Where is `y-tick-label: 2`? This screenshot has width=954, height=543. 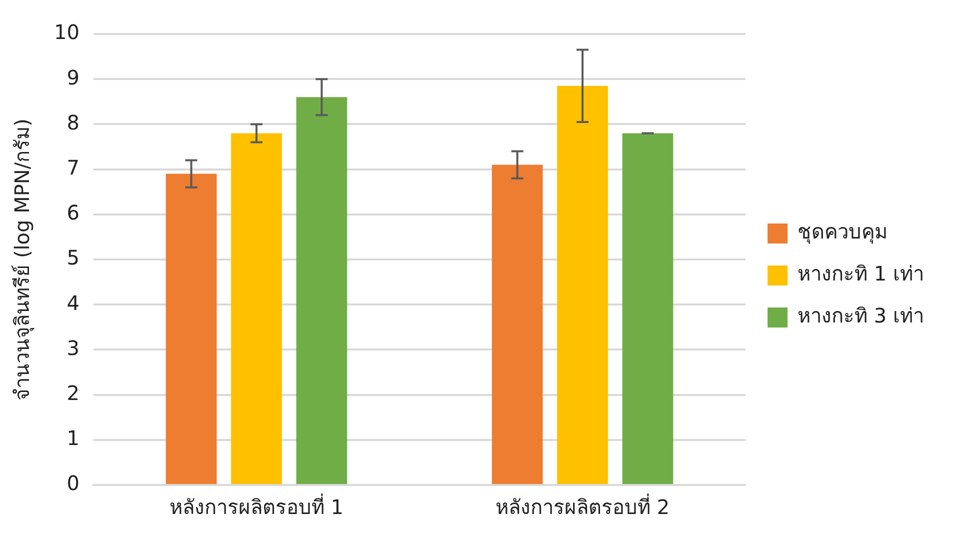
y-tick-label: 2 is located at coordinates (73, 393).